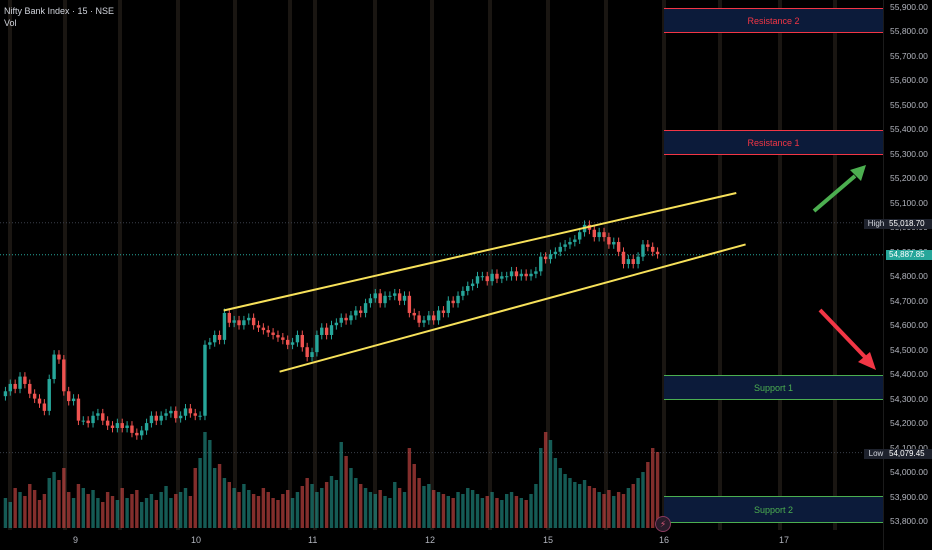  I want to click on price-tick-label: 55,700.00, so click(909, 55).